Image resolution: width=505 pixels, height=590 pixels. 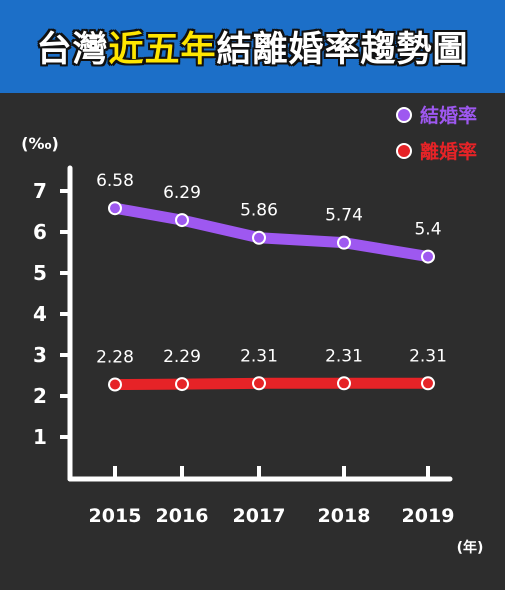 What do you see at coordinates (162, 50) in the screenshot?
I see `title-highlight: 近五年` at bounding box center [162, 50].